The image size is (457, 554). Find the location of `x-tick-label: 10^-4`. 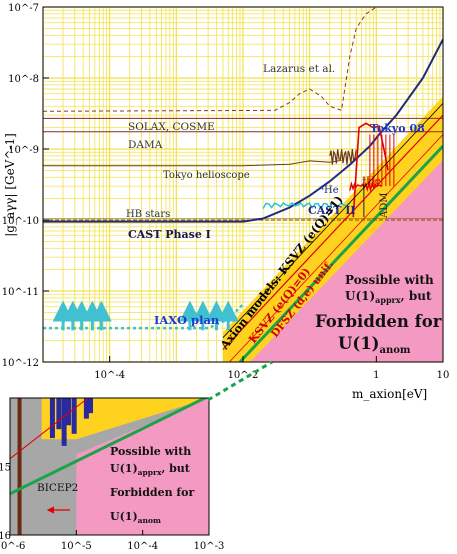

x-tick-label: 10^-4 is located at coordinates (109, 375).